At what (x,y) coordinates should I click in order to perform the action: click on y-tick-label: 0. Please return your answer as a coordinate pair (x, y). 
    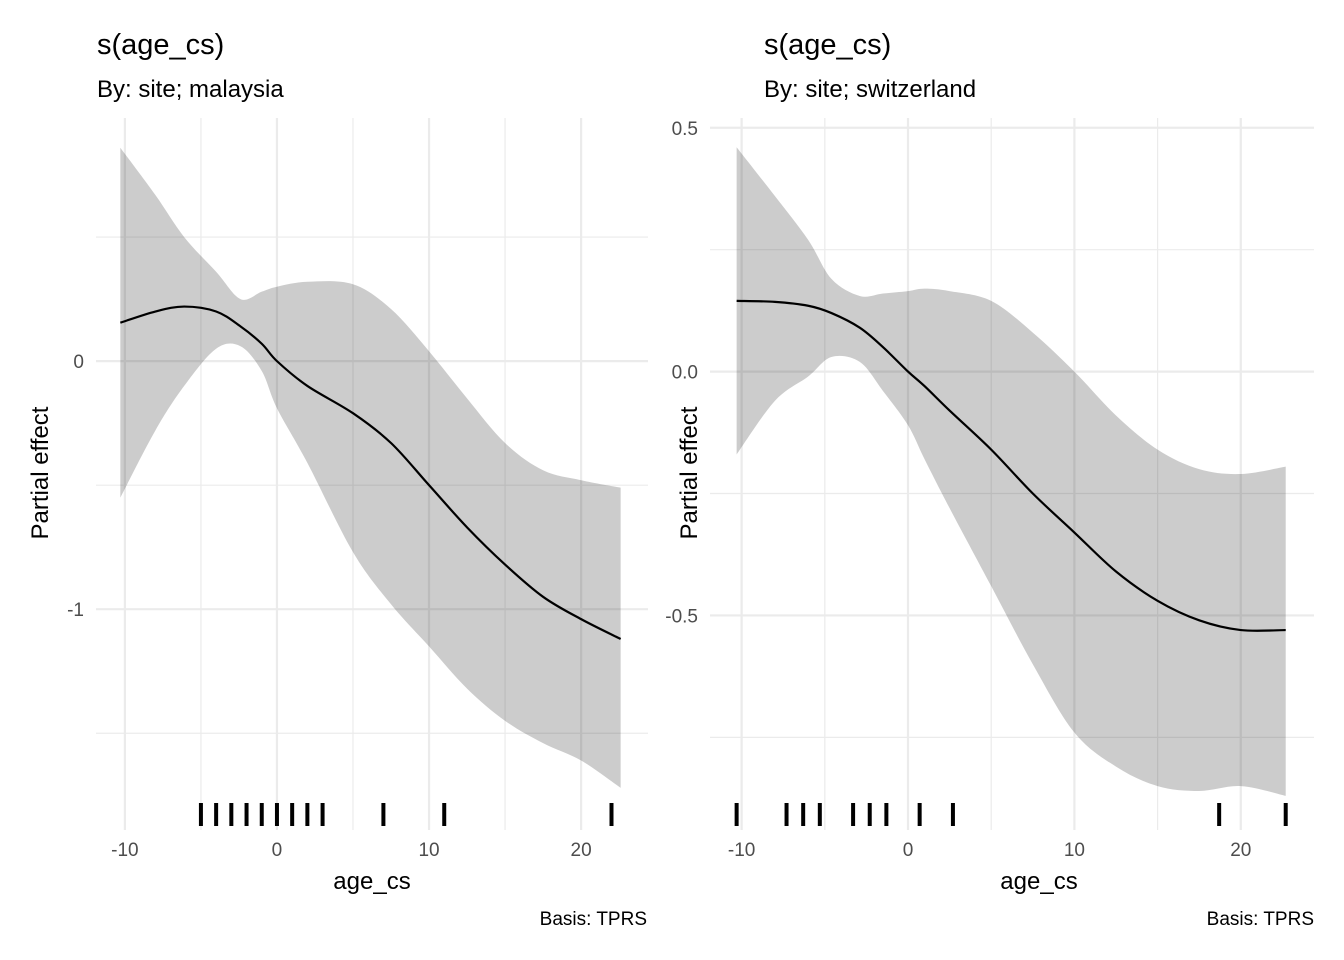
    Looking at the image, I should click on (78, 362).